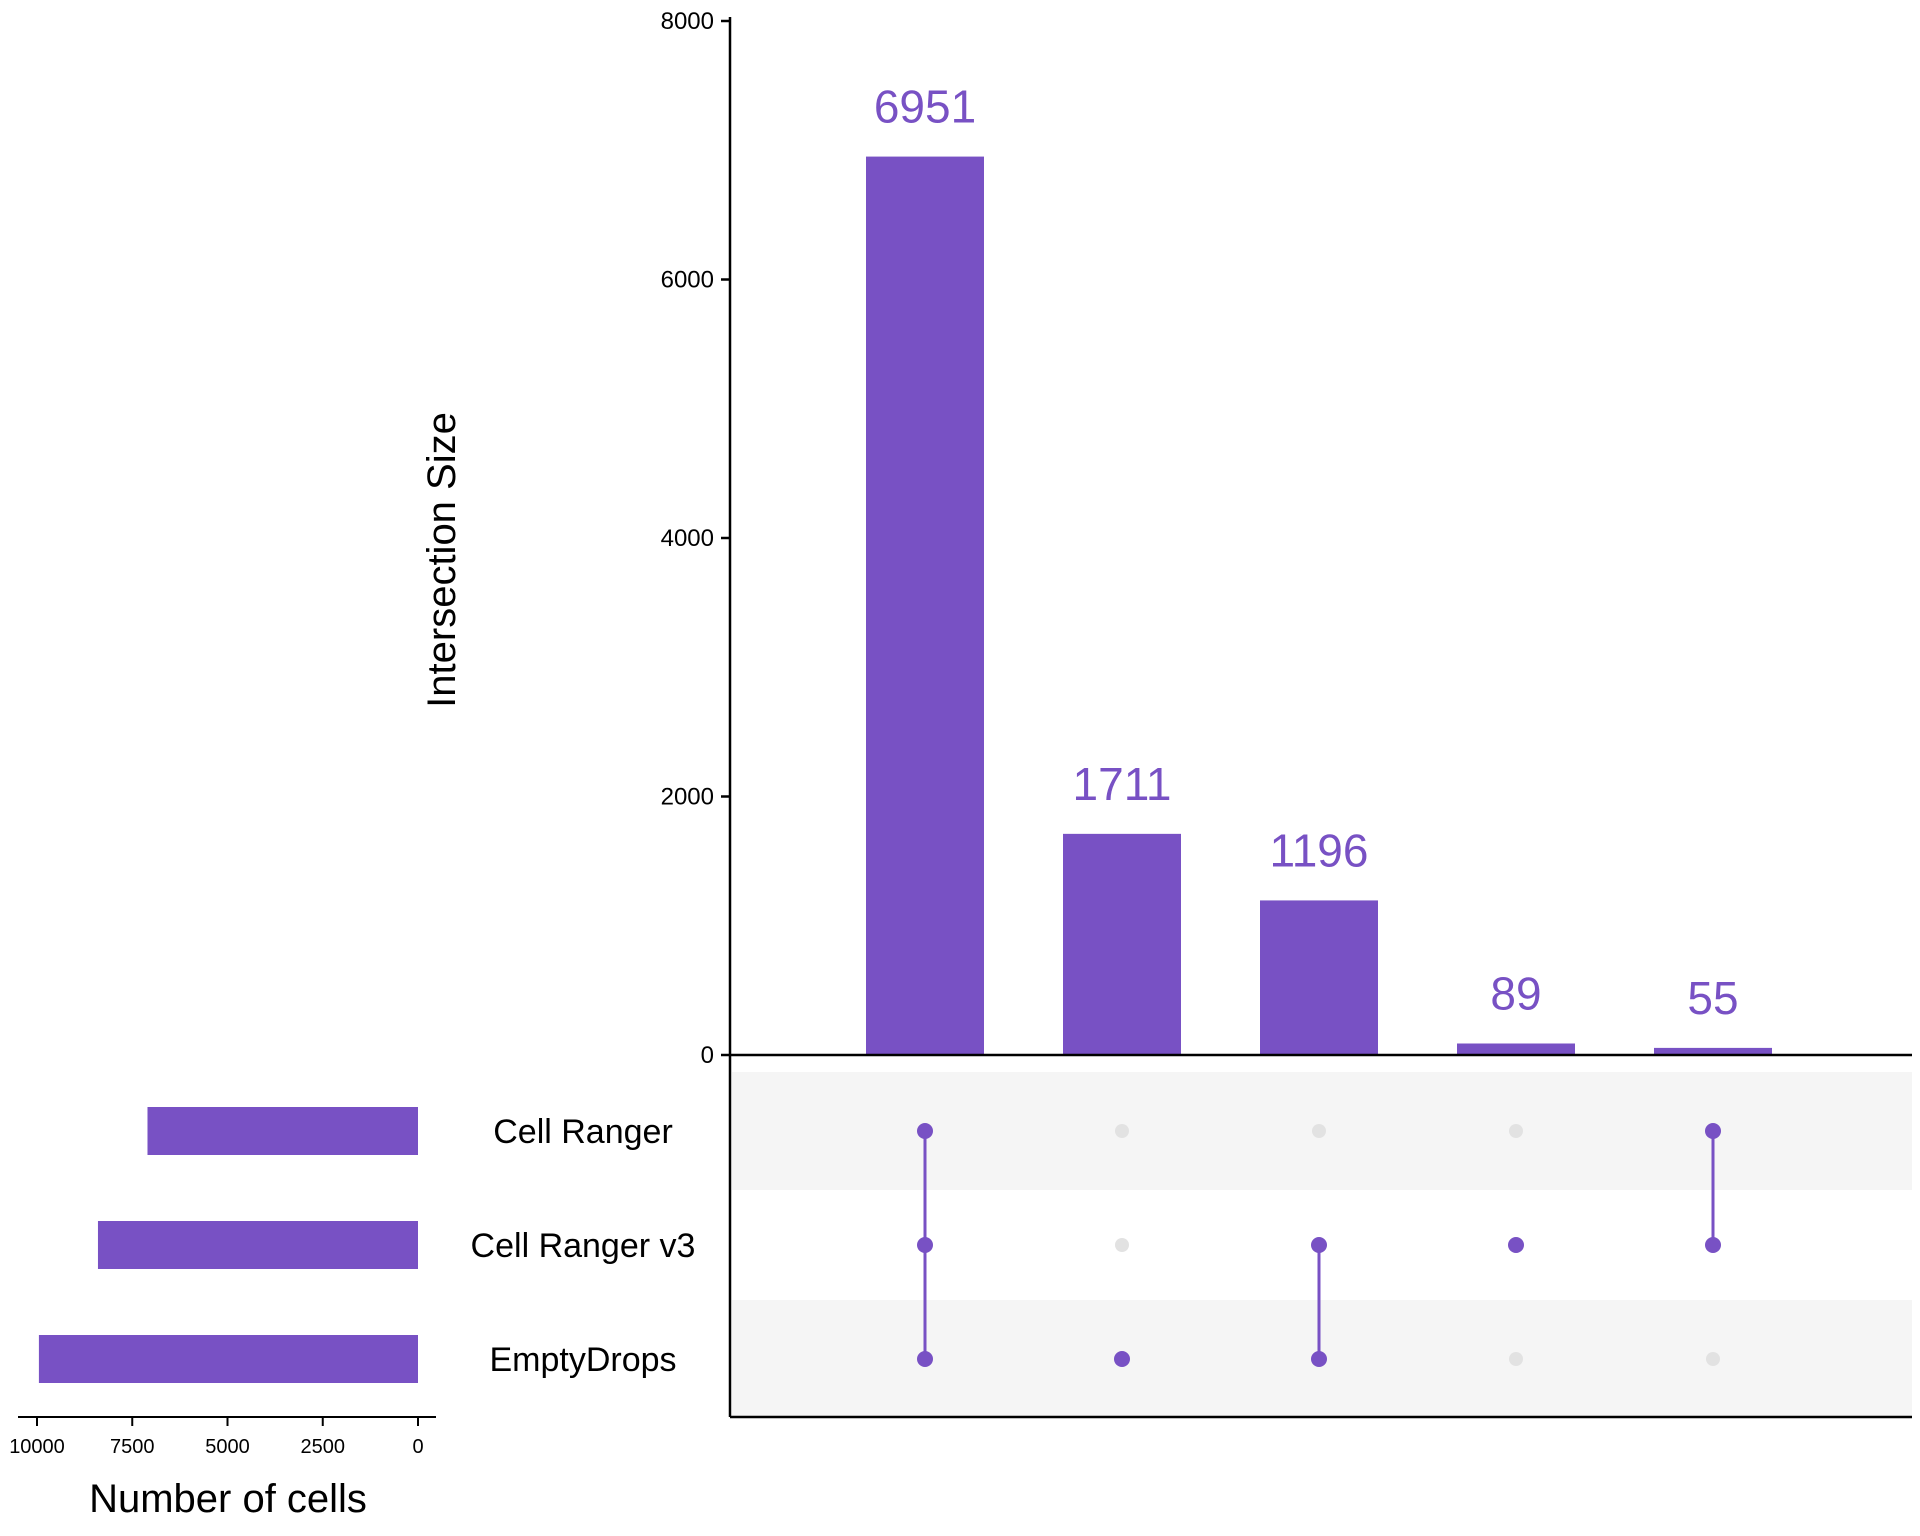 This screenshot has width=1920, height=1536. What do you see at coordinates (687, 280) in the screenshot?
I see `y-tick-label: 6000` at bounding box center [687, 280].